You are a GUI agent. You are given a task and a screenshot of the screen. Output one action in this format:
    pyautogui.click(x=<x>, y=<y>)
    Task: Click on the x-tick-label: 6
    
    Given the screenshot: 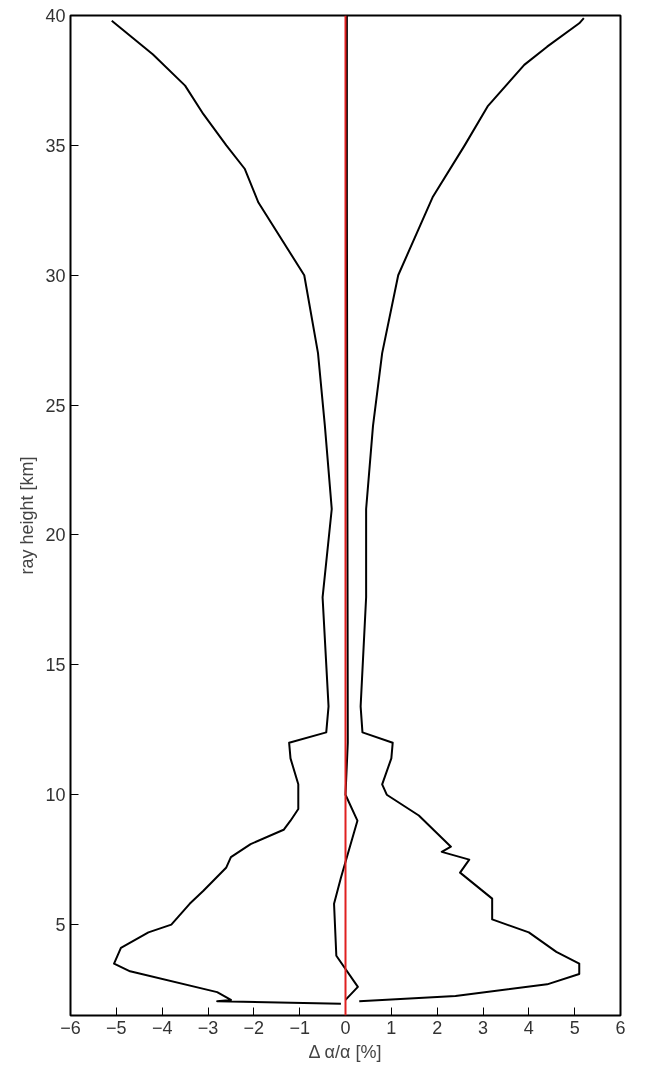 What is the action you would take?
    pyautogui.click(x=620, y=1027)
    